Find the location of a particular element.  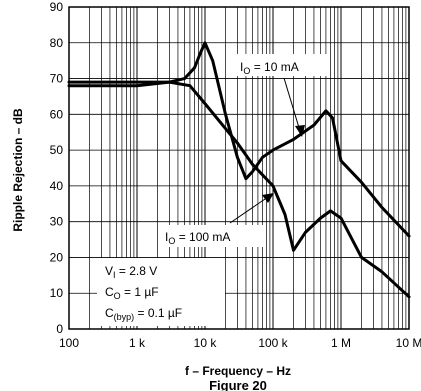

label-10ma-backdrop is located at coordinates (280, 65).